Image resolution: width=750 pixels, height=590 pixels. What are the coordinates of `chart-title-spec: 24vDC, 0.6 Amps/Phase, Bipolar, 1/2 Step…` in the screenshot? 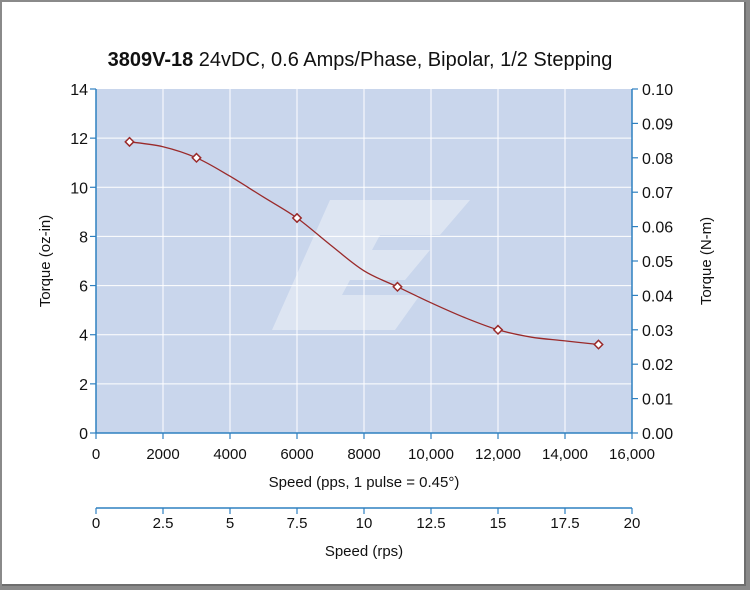 It's located at (402, 60).